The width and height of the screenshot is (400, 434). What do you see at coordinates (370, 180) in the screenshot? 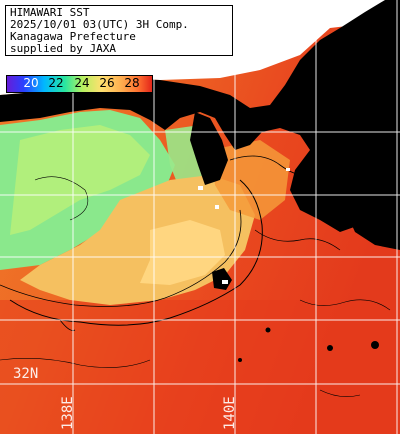
I see `land-boso-east` at bounding box center [370, 180].